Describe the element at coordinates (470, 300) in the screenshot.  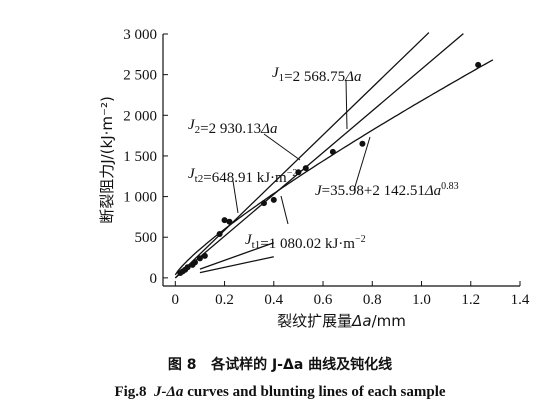
I see `x-tick-label: 1.2` at that location.